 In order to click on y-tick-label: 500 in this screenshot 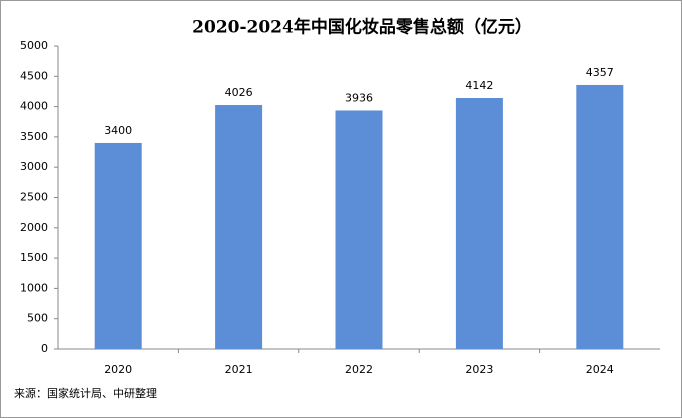, I will do `click(37, 318)`.